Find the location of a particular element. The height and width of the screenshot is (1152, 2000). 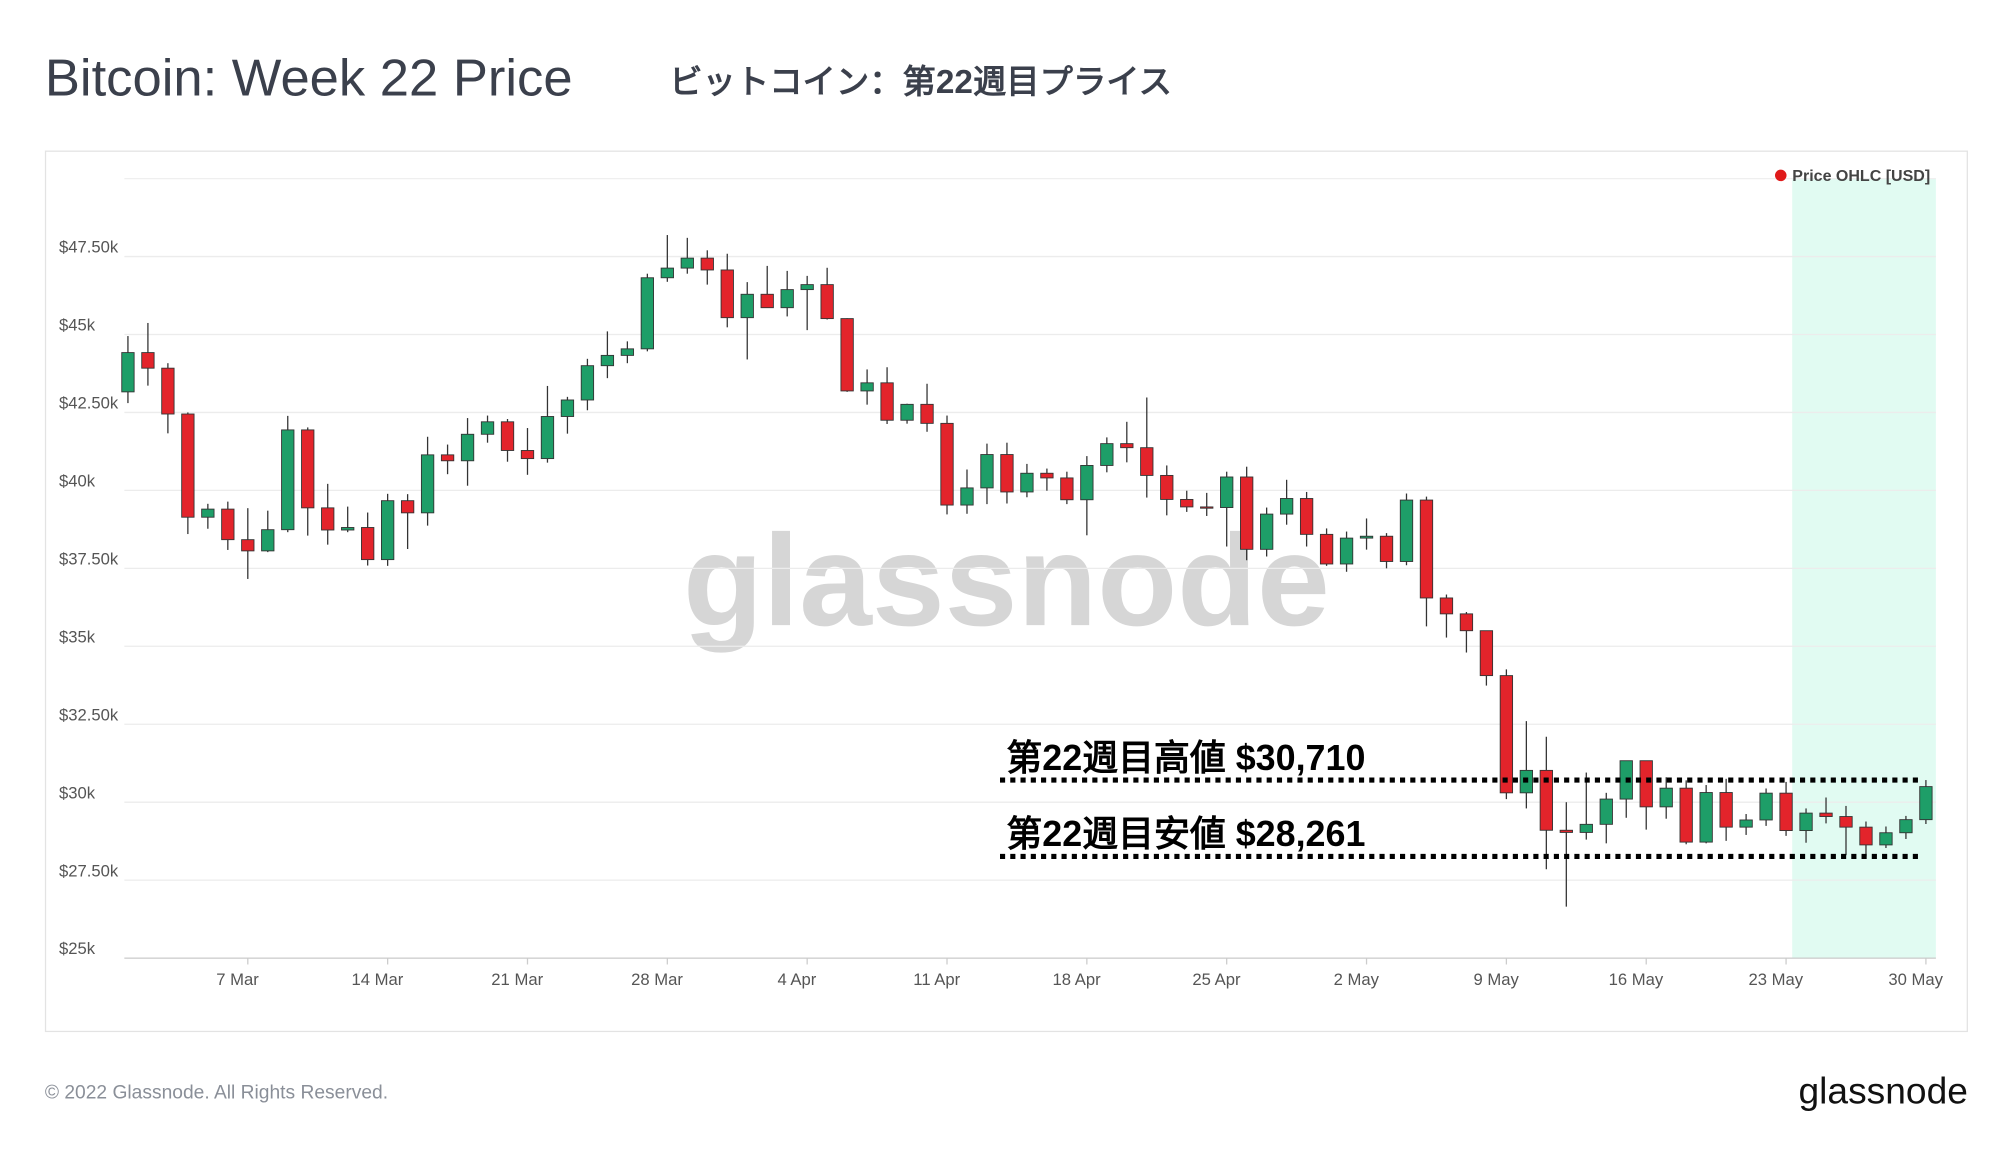

title: Bitcoin: Week 22 Price is located at coordinates (309, 79).